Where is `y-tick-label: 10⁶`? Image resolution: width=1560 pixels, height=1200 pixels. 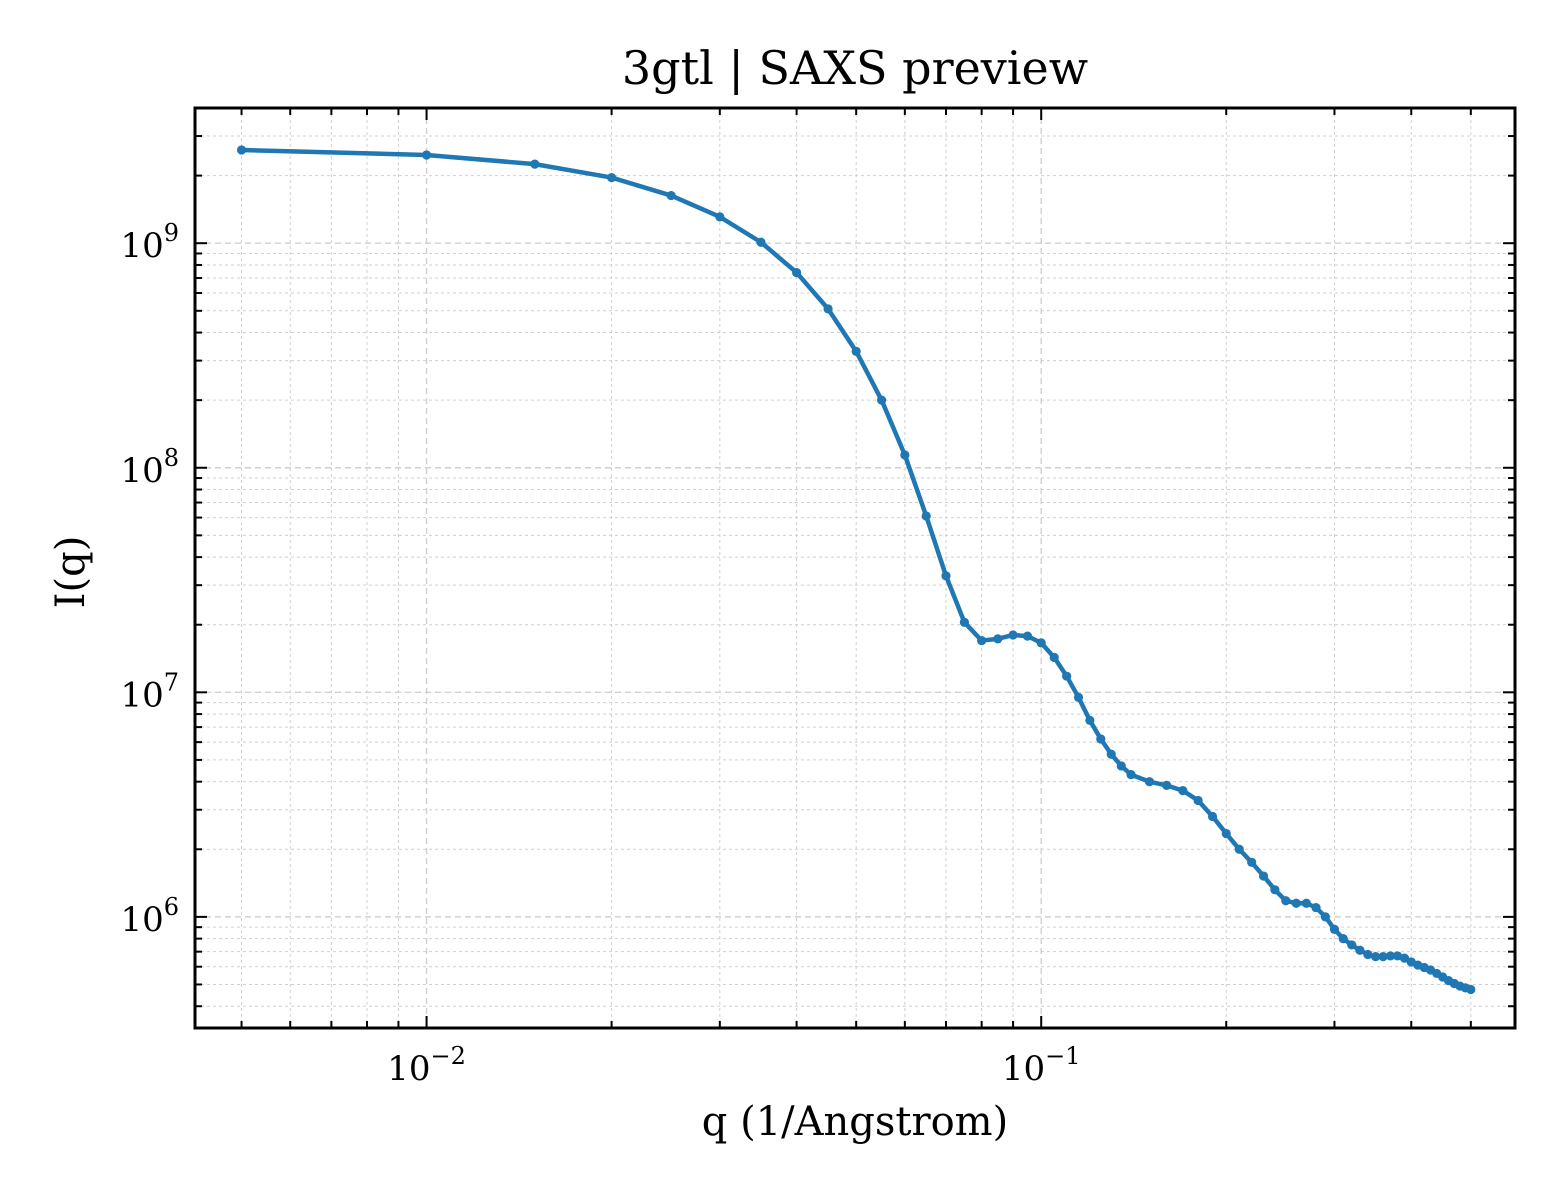 y-tick-label: 10⁶ is located at coordinates (149, 916).